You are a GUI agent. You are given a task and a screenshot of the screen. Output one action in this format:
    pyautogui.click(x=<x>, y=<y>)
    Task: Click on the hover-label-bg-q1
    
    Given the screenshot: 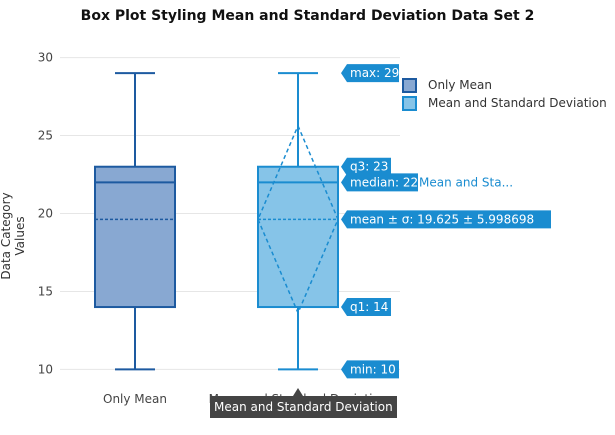 What is the action you would take?
    pyautogui.click(x=366, y=307)
    